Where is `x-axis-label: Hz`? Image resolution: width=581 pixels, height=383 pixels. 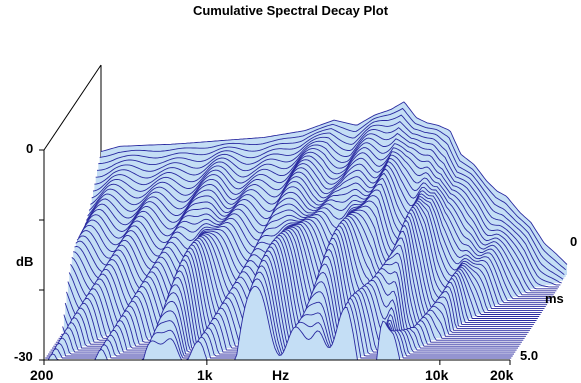
x-axis-label: Hz is located at coordinates (281, 375).